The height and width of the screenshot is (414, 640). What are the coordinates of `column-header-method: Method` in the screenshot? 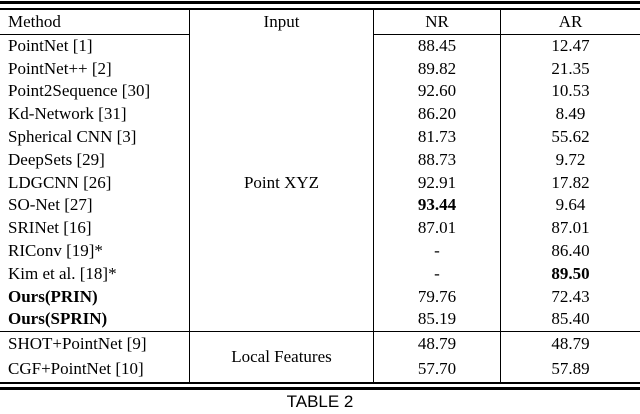 It's located at (94, 22).